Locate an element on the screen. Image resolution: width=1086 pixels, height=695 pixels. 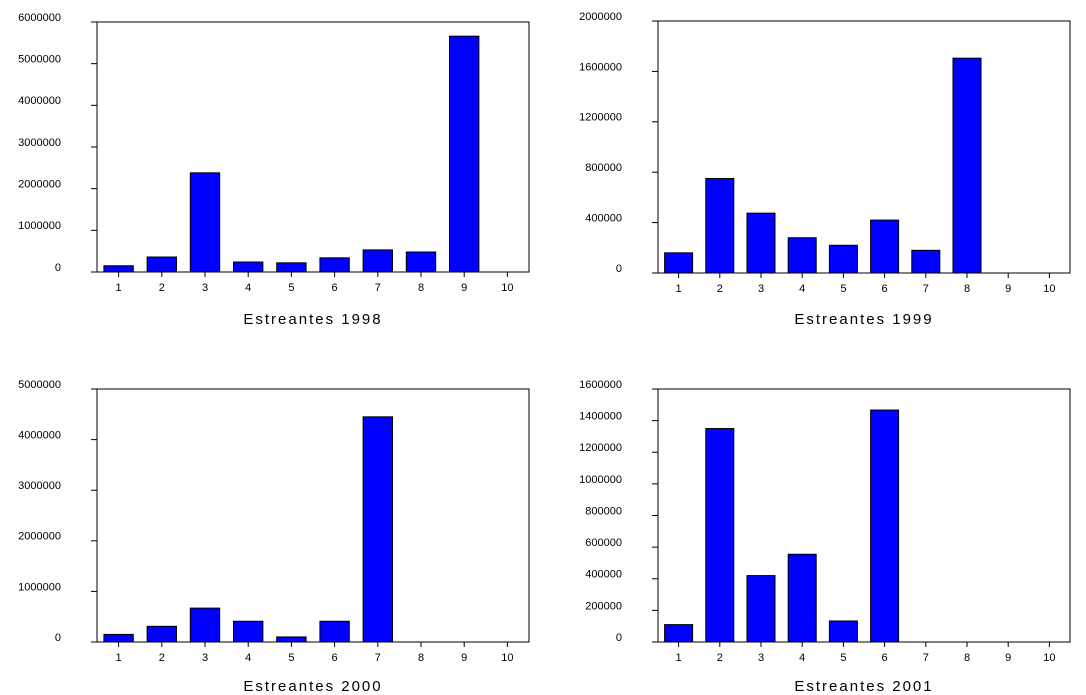
y-tick-label: 6000000 is located at coordinates (39, 18).